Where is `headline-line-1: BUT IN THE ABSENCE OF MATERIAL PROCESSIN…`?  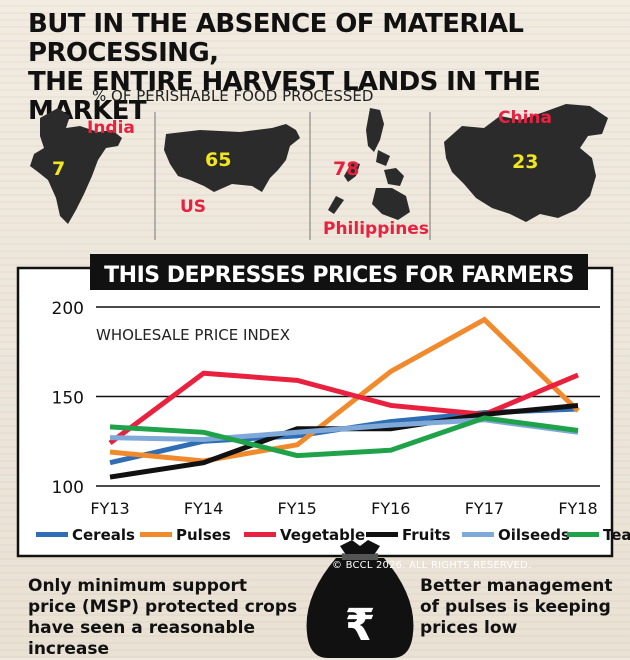
headline-line-1: BUT IN THE ABSENCE OF MATERIAL PROCESSIN… is located at coordinates (276, 38).